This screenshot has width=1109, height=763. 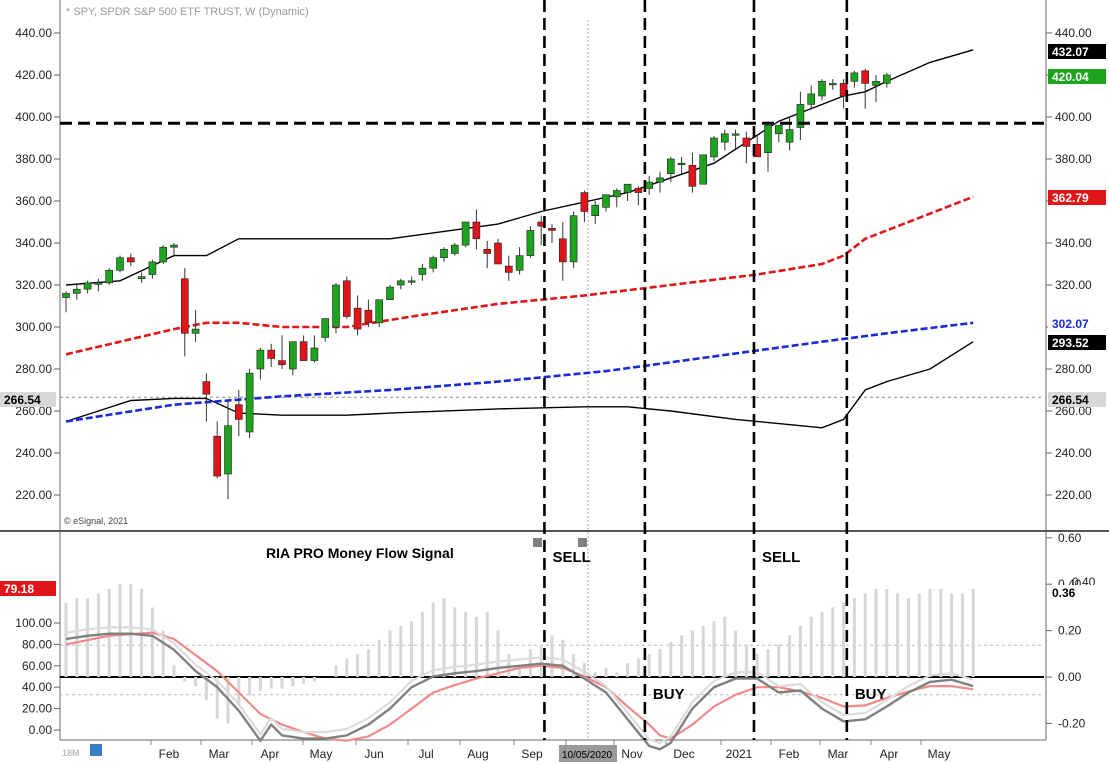 What do you see at coordinates (1070, 631) in the screenshot?
I see `indicator-tick-label-right: 0.20` at bounding box center [1070, 631].